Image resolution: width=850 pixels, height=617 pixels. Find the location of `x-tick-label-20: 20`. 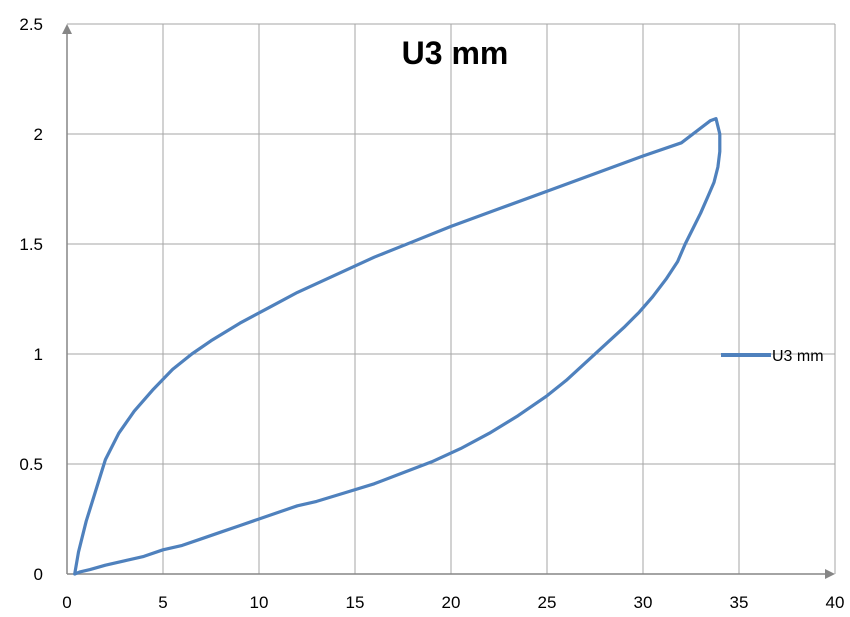

x-tick-label-20: 20 is located at coordinates (451, 602).